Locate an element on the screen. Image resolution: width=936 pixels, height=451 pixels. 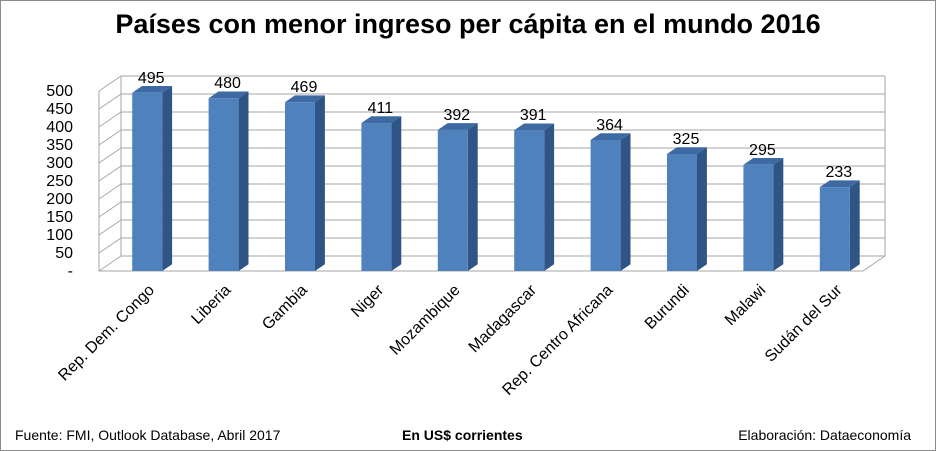
y-tick-label: 200 is located at coordinates (59, 199).